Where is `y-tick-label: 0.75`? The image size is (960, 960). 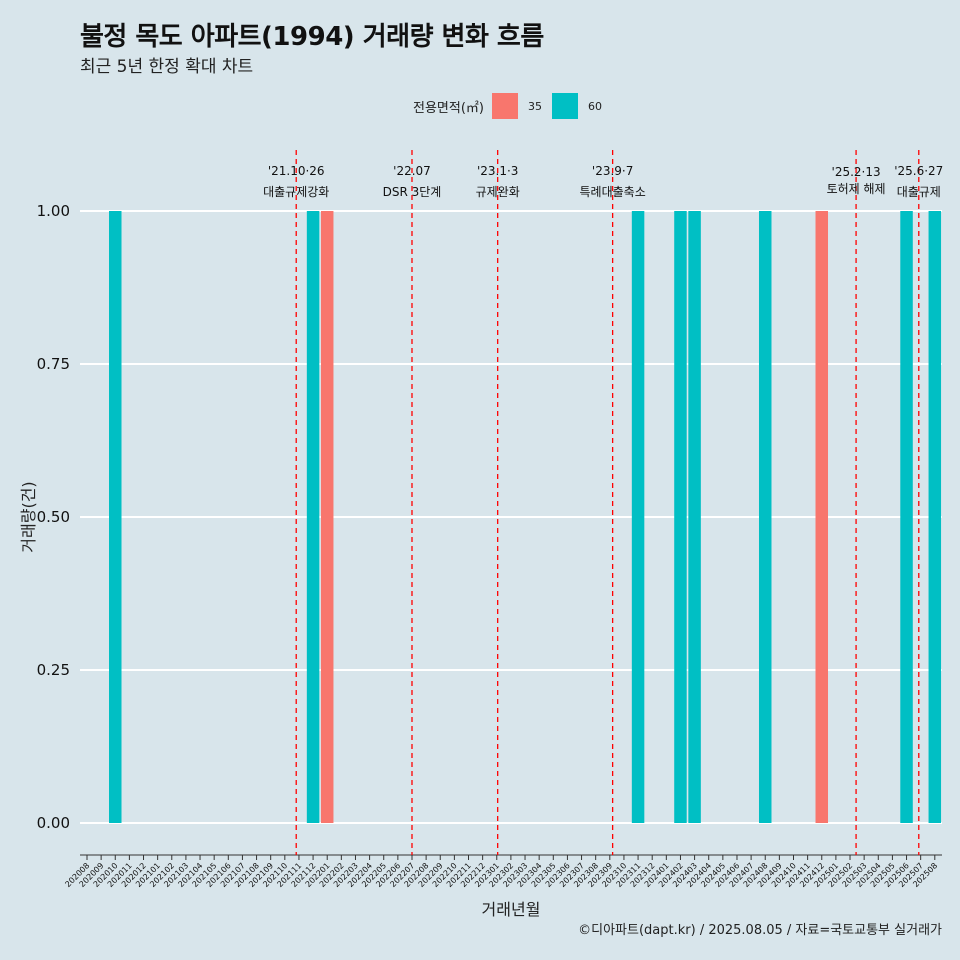 y-tick-label: 0.75 is located at coordinates (53, 364).